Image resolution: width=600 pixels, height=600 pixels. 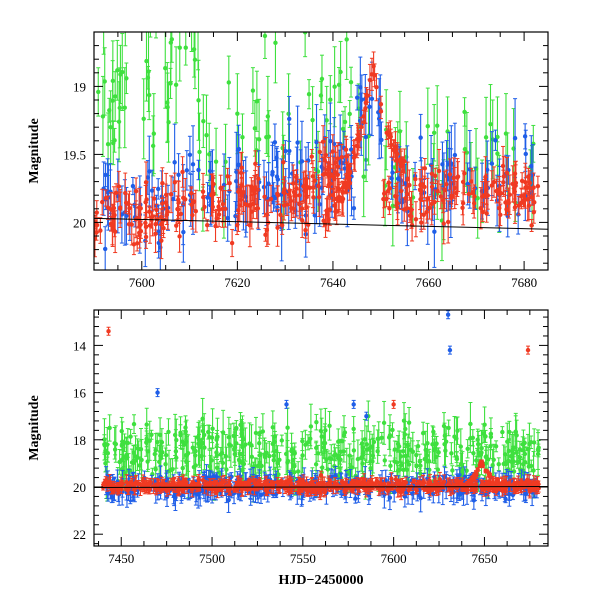 What do you see at coordinates (74, 154) in the screenshot?
I see `top-y-tick-label: 19.5` at bounding box center [74, 154].